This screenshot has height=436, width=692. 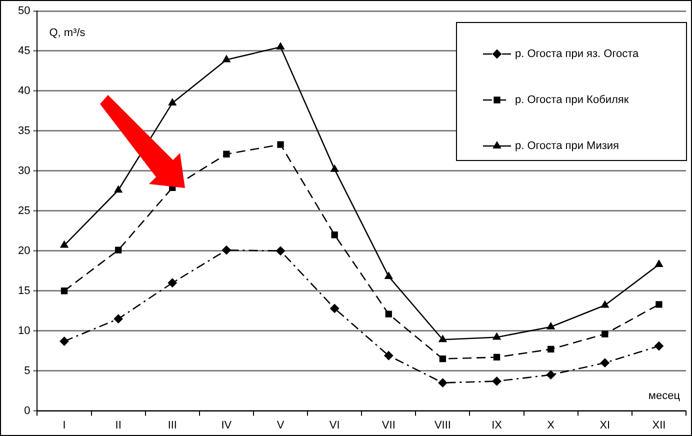 I want to click on y-tick-label: 40, so click(x=24, y=90).